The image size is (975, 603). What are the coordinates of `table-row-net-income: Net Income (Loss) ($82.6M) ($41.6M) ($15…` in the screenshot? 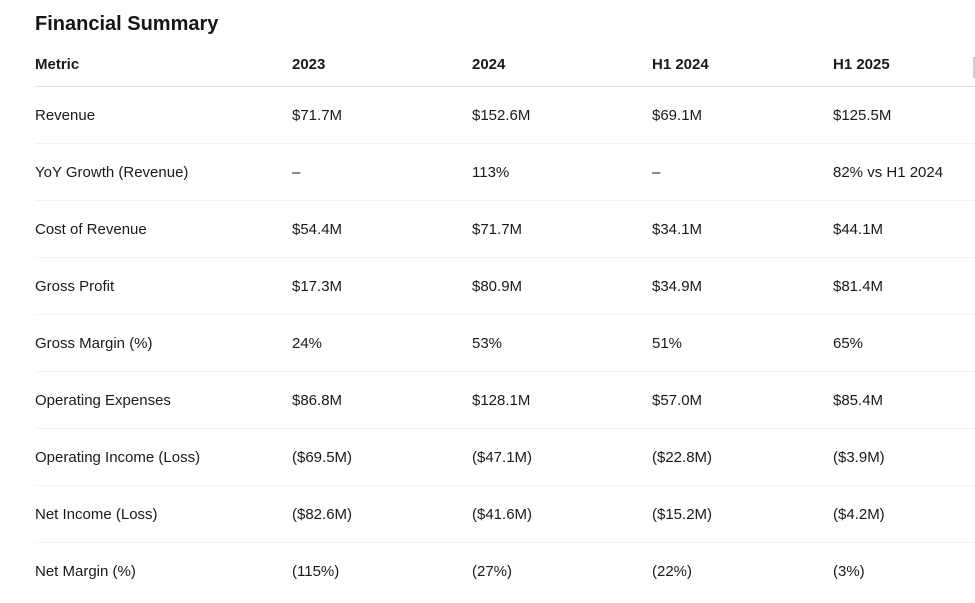 It's located at (505, 514).